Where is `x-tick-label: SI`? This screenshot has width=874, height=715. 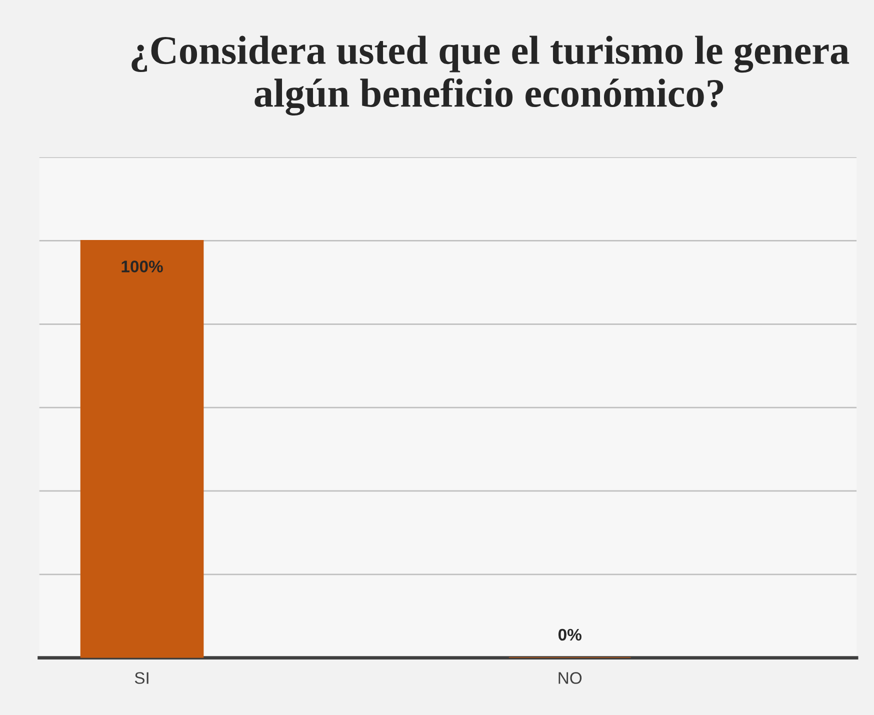
x-tick-label: SI is located at coordinates (141, 678).